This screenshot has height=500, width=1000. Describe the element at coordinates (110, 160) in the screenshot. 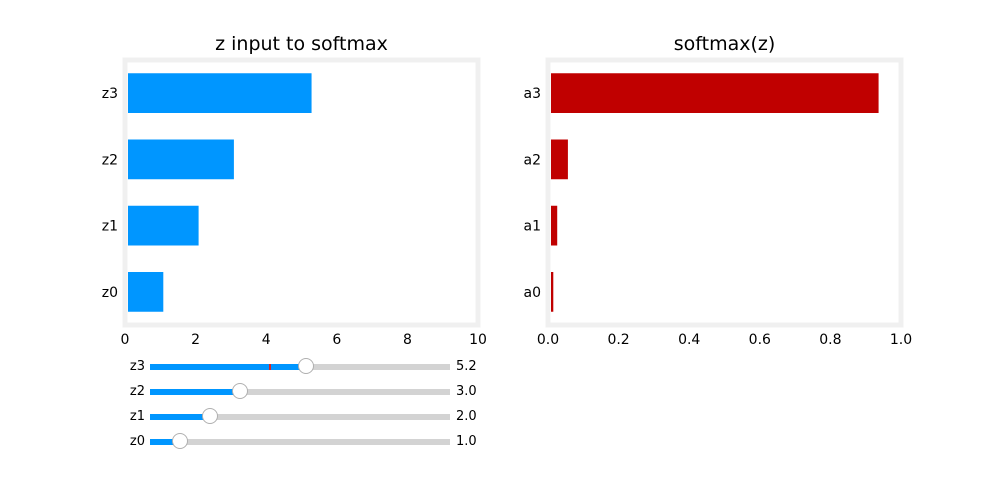

I see `z-chart-ytick-z2: z2` at that location.